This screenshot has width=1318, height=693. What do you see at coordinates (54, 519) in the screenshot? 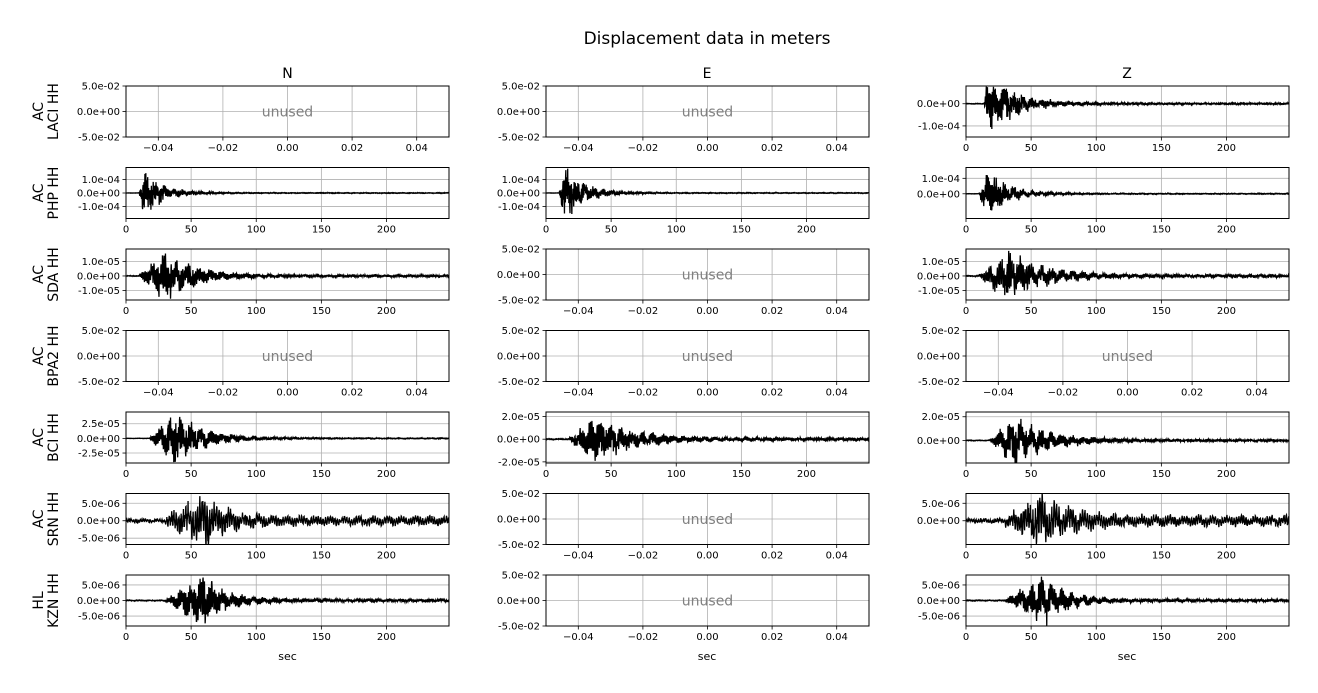
I see `station-code-label: SRN HH` at bounding box center [54, 519].